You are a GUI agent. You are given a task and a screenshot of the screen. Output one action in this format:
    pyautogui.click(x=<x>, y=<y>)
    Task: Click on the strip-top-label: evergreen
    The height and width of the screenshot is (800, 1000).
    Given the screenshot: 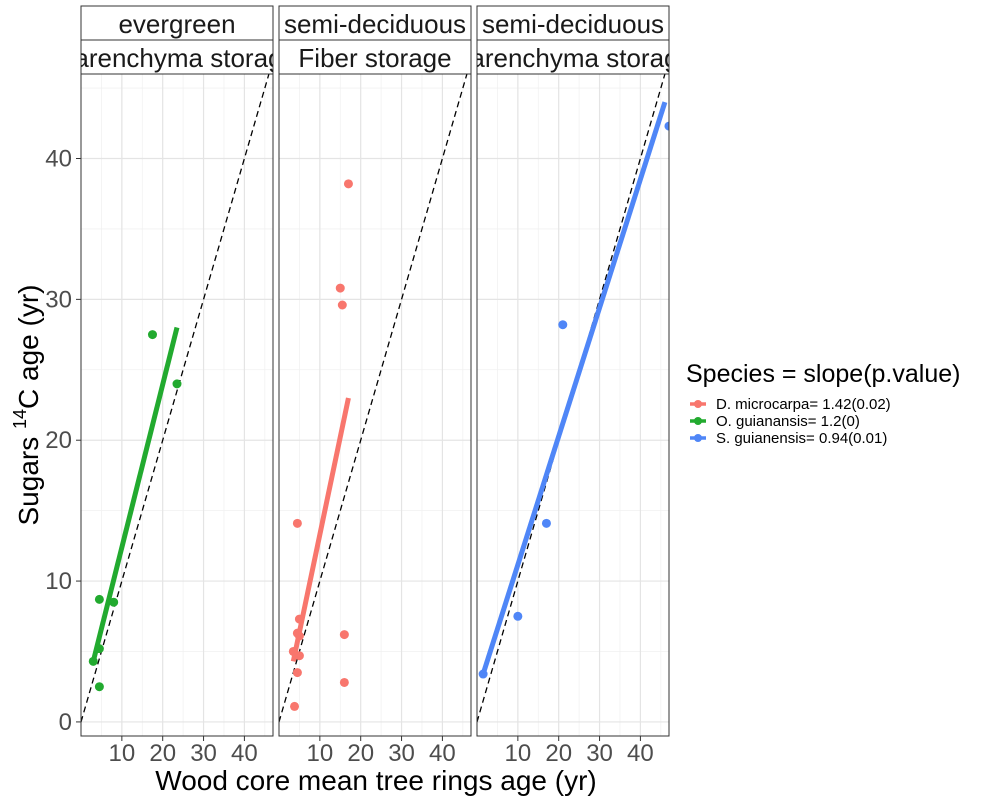 What is the action you would take?
    pyautogui.click(x=176, y=24)
    